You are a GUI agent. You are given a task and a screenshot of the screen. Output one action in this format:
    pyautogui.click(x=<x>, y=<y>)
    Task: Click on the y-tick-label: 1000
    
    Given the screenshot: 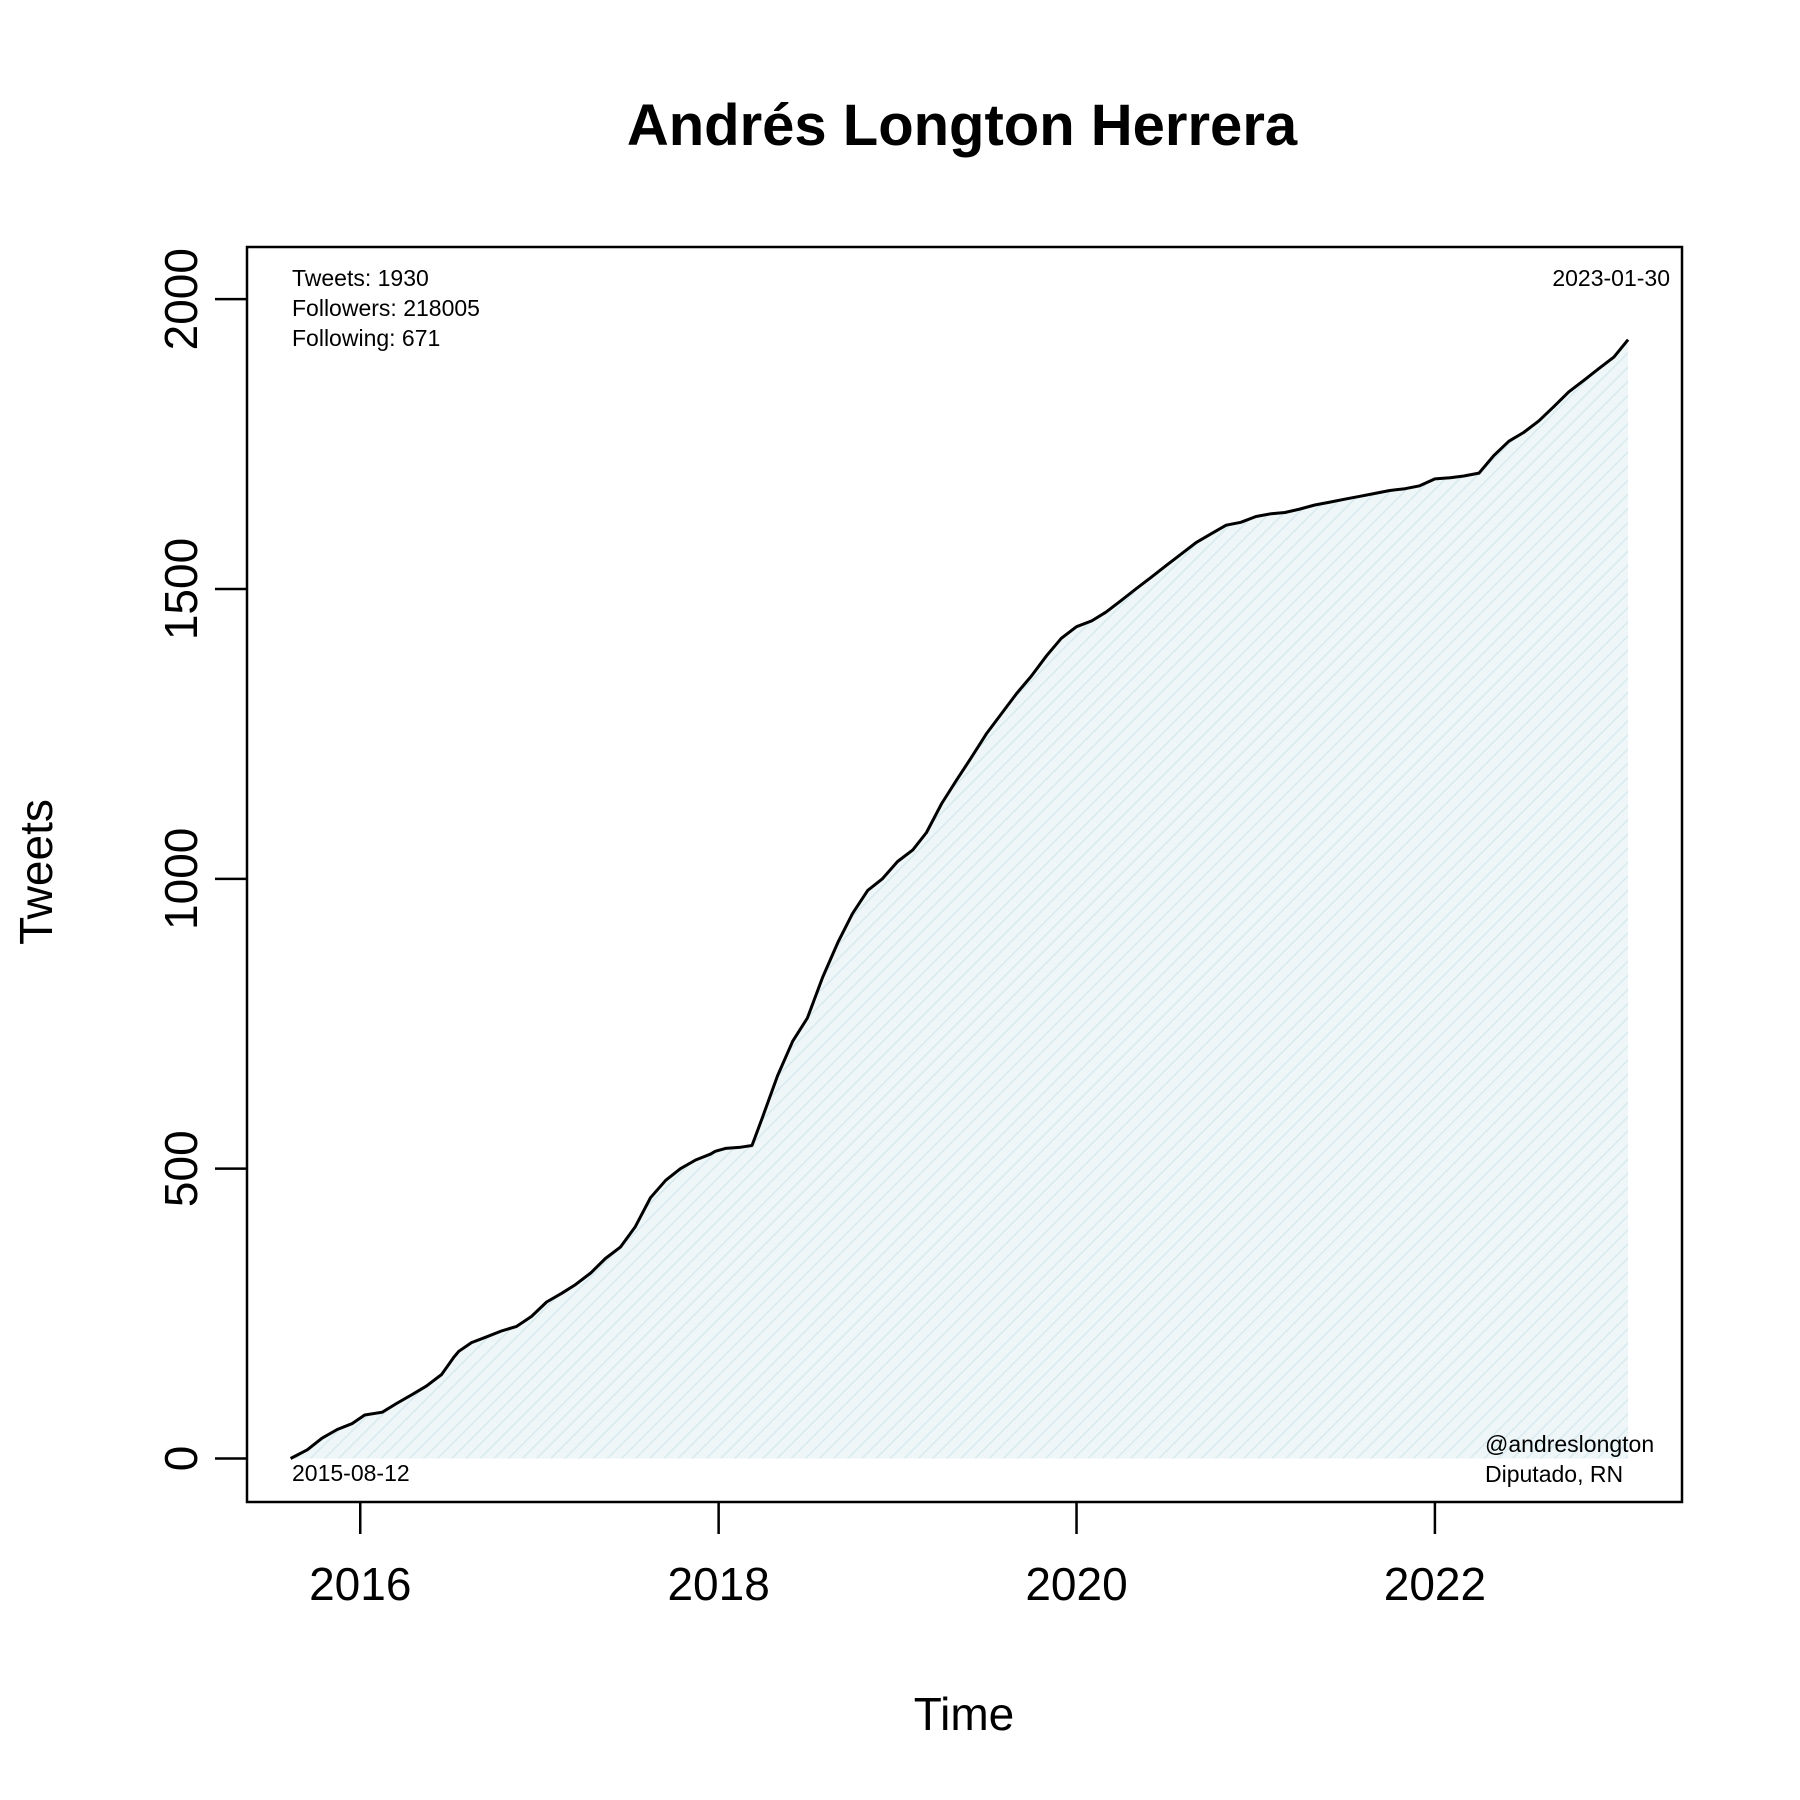 What is the action you would take?
    pyautogui.click(x=181, y=879)
    